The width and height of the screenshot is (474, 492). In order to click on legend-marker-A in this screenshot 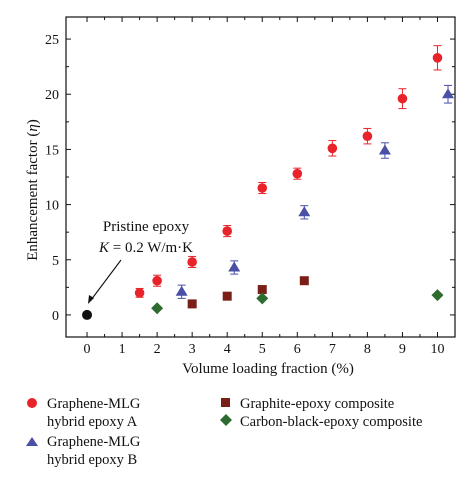, I will do `click(32, 403)`.